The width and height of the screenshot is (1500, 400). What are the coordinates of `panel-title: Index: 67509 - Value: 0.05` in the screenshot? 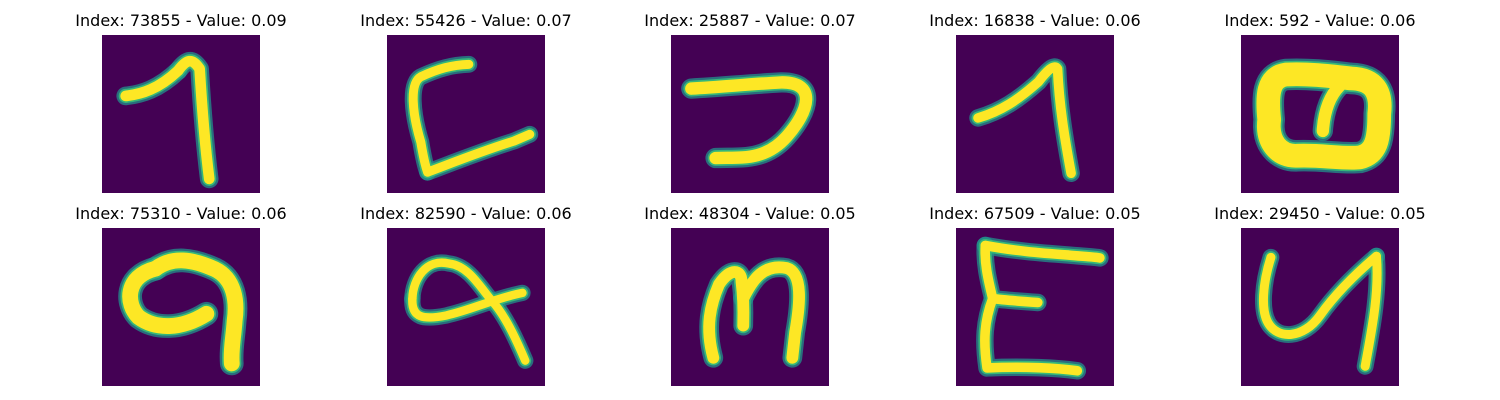 It's located at (1035, 213).